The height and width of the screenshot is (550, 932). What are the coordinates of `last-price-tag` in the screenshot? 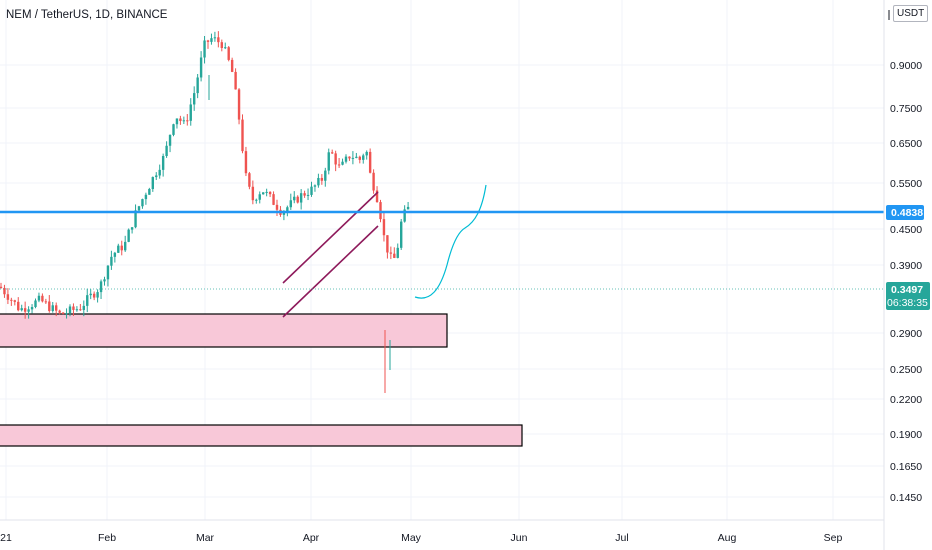 It's located at (908, 296).